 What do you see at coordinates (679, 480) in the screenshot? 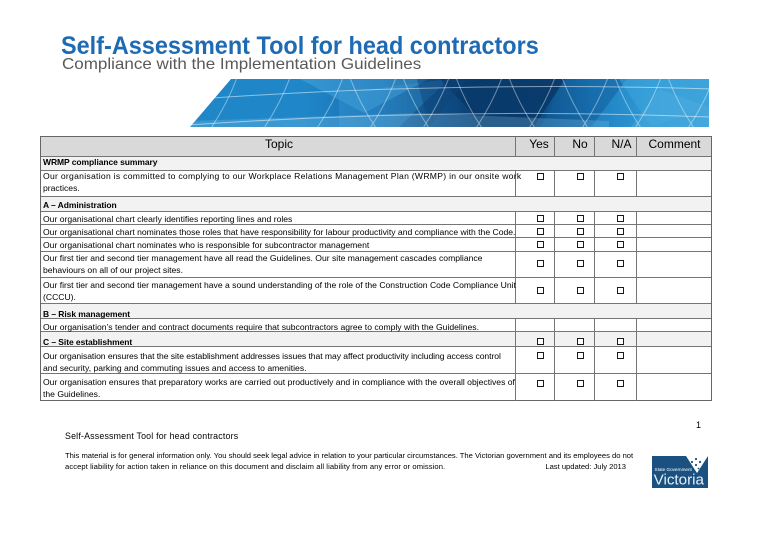
I see `svg-text: Victoria` at bounding box center [679, 480].